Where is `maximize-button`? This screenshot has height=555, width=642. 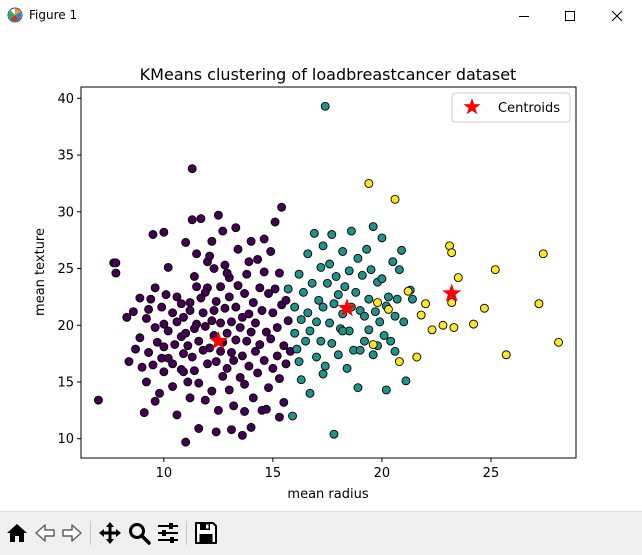 maximize-button is located at coordinates (570, 15).